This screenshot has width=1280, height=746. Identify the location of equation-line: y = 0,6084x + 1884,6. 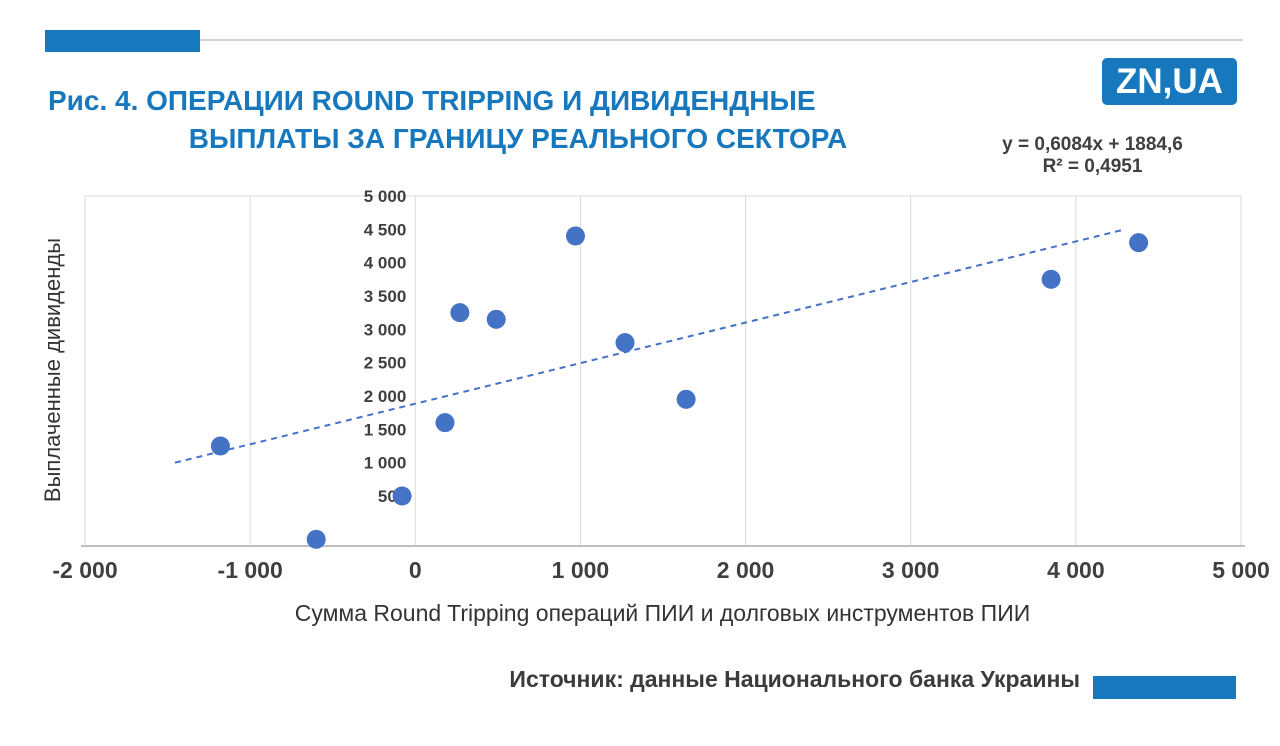
(1092, 144).